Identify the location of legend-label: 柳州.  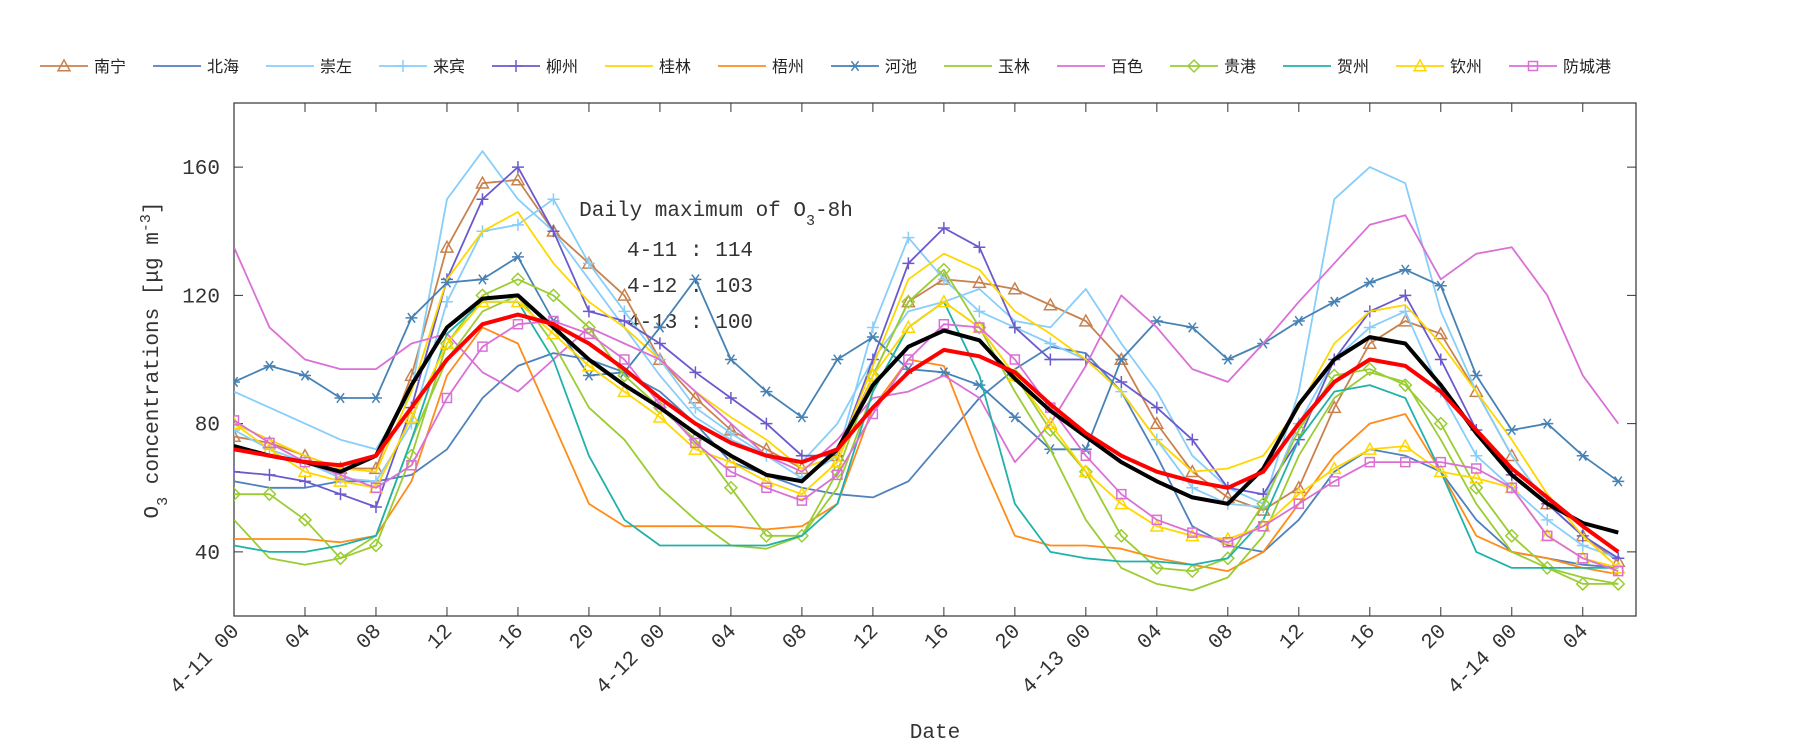
(562, 66).